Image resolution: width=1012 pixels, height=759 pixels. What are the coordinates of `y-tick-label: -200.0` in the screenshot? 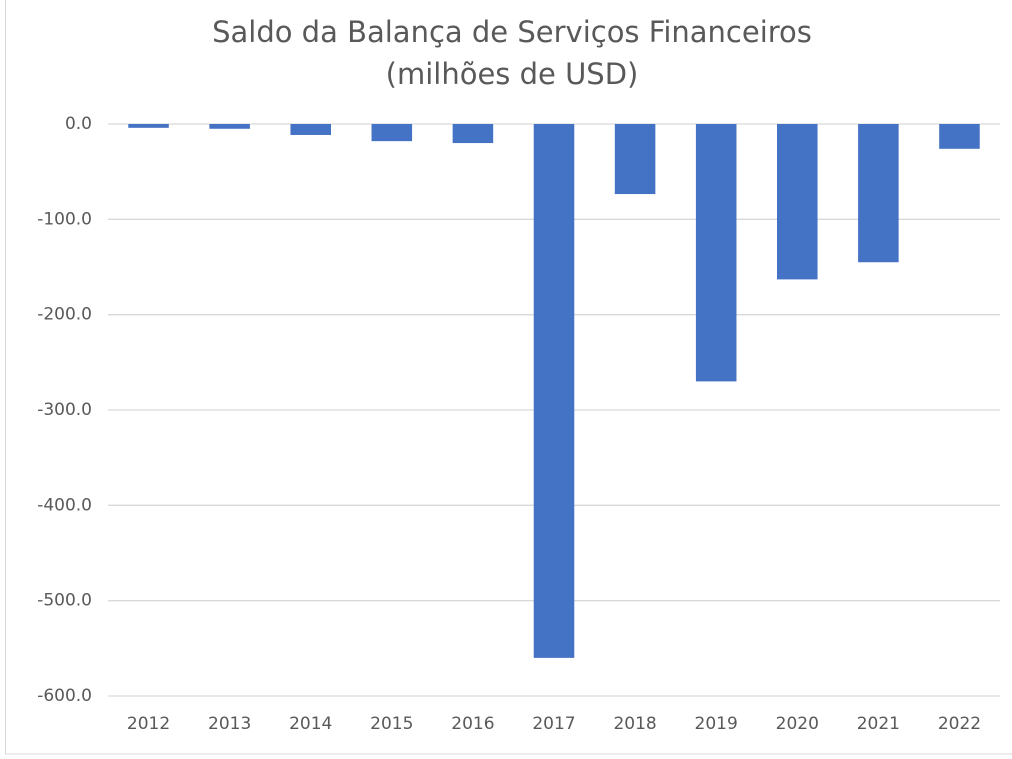 It's located at (64, 315).